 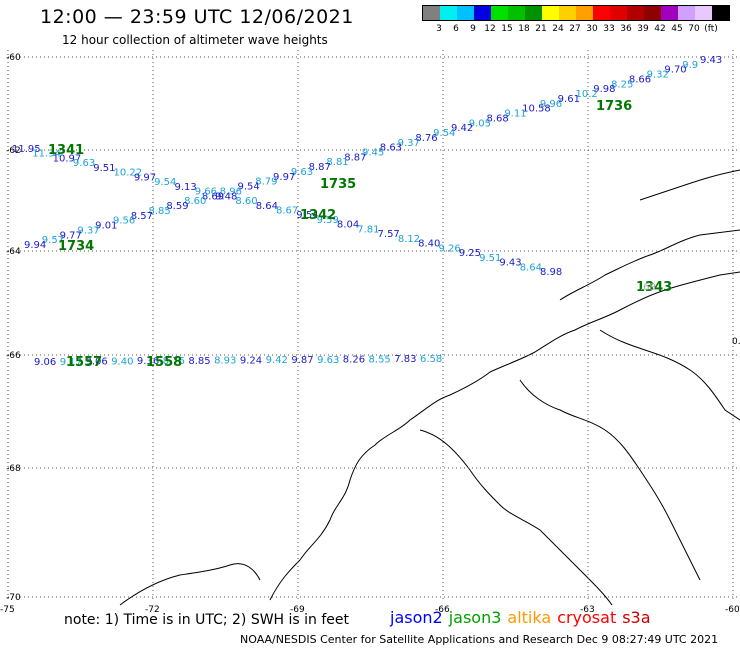 I want to click on wave-height-value: 8.04, so click(x=348, y=225).